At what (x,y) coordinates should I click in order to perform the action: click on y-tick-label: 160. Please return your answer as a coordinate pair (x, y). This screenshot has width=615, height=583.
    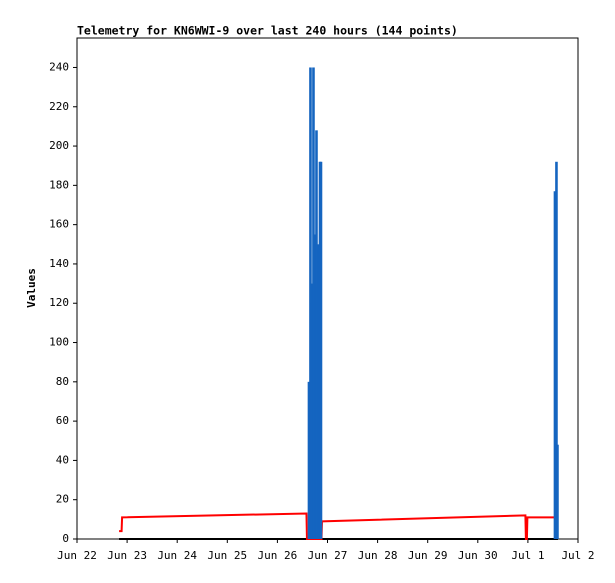
    Looking at the image, I should click on (59, 224).